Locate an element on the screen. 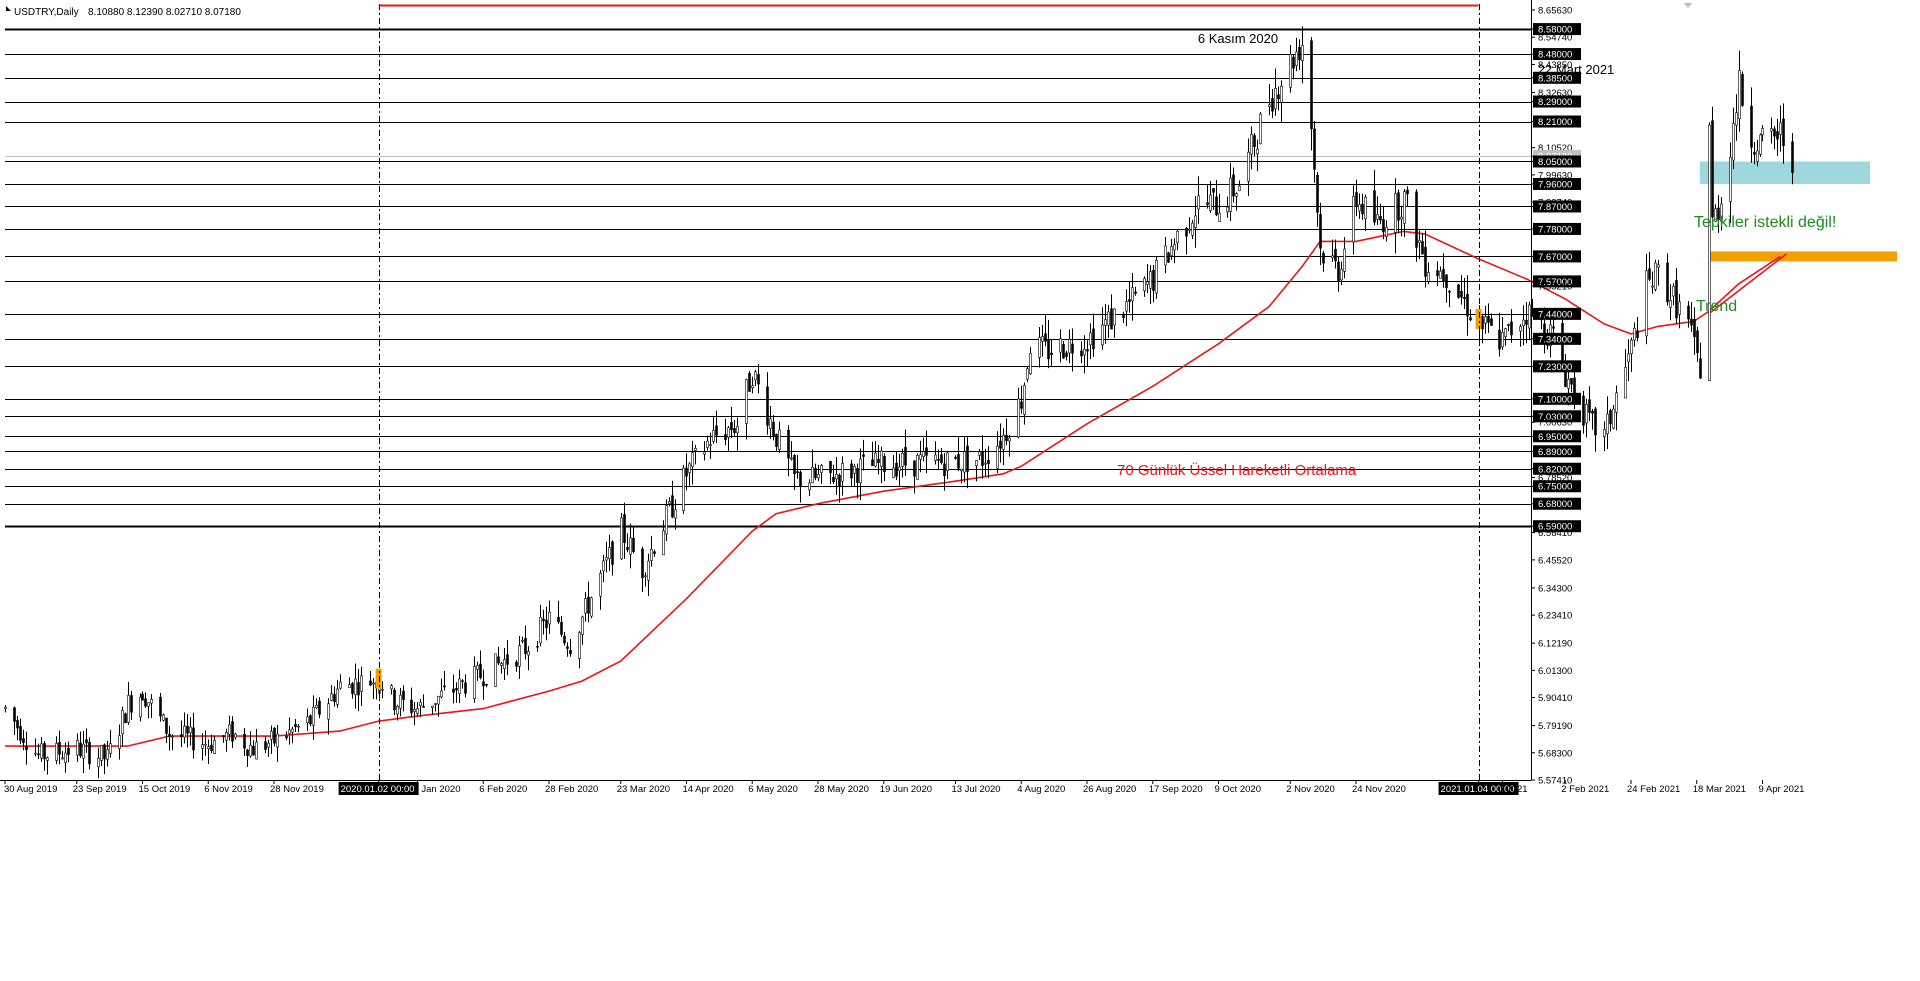  y-tick-label: 7.55210 is located at coordinates (1555, 286).